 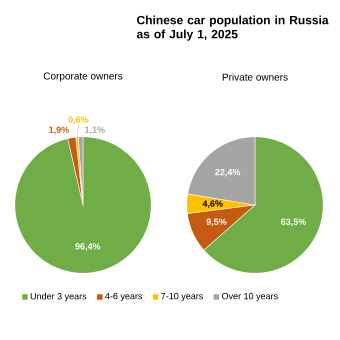 I want to click on legend-label: Under 3 years, so click(x=58, y=297).